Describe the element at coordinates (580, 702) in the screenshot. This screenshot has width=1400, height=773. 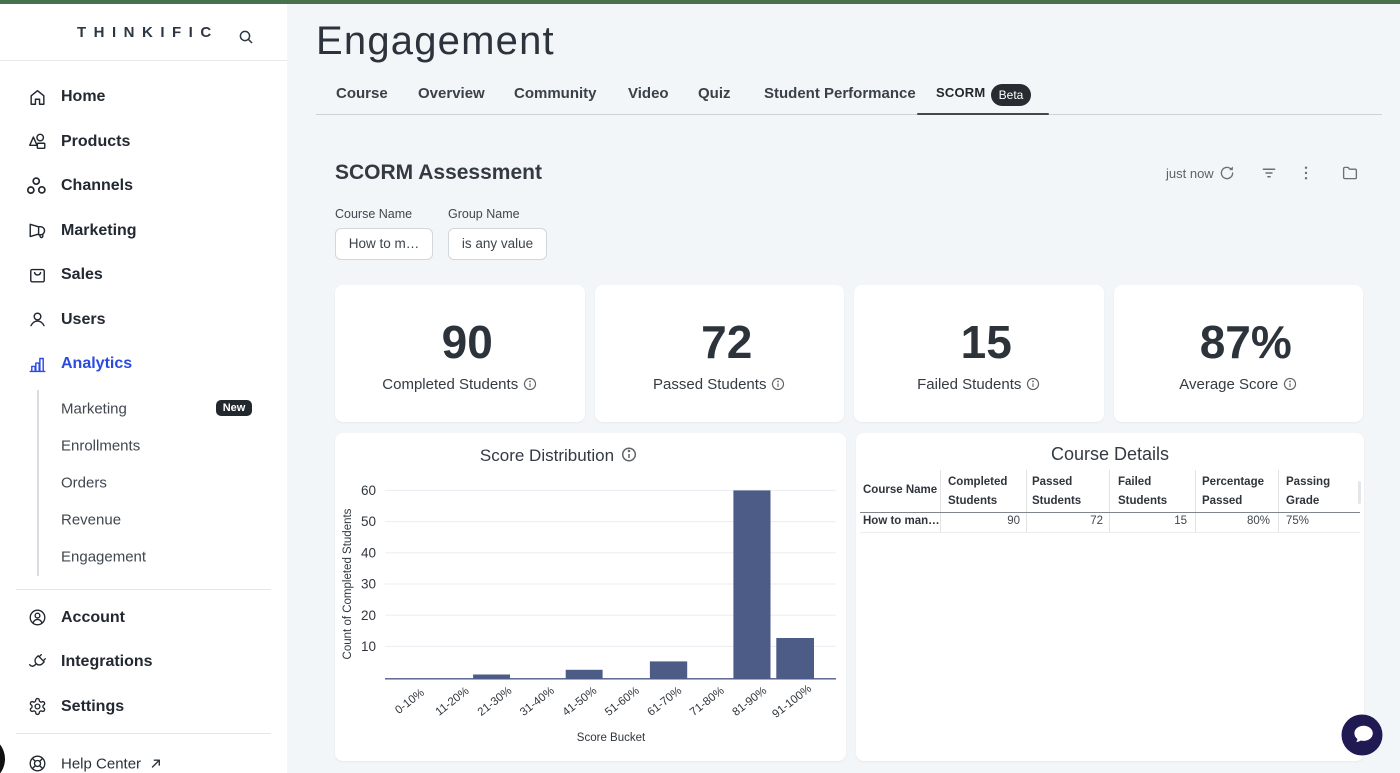
I see `svg-text: 41-50%` at that location.